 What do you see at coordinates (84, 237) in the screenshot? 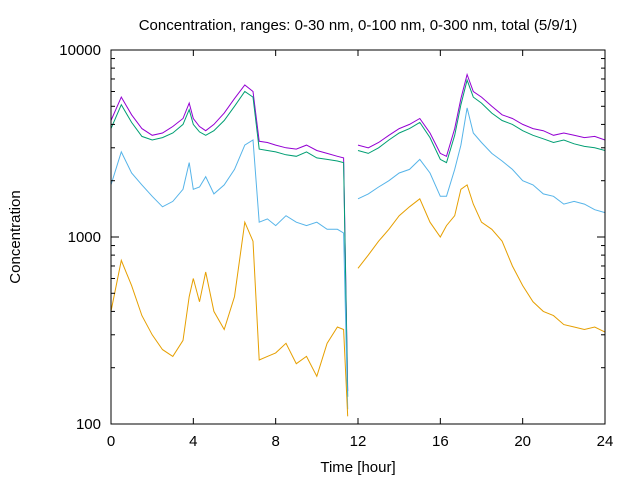
I see `y-tick-label: 1000` at bounding box center [84, 237].